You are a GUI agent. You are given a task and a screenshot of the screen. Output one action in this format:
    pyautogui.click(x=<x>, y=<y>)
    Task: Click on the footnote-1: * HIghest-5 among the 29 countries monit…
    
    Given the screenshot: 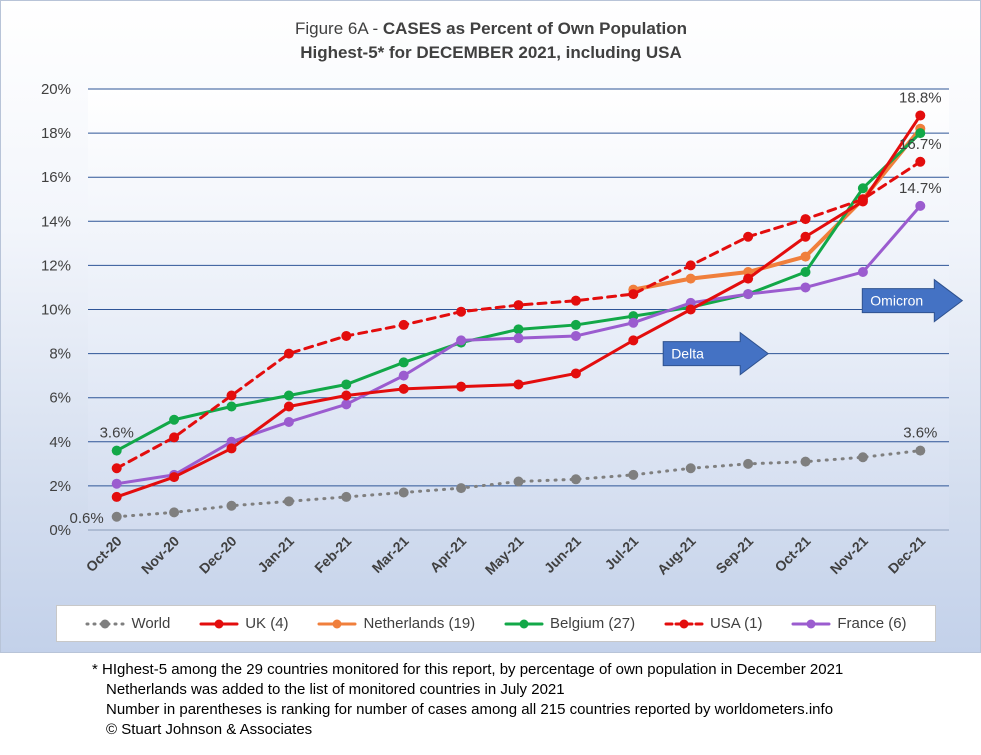 What is the action you would take?
    pyautogui.click(x=468, y=669)
    